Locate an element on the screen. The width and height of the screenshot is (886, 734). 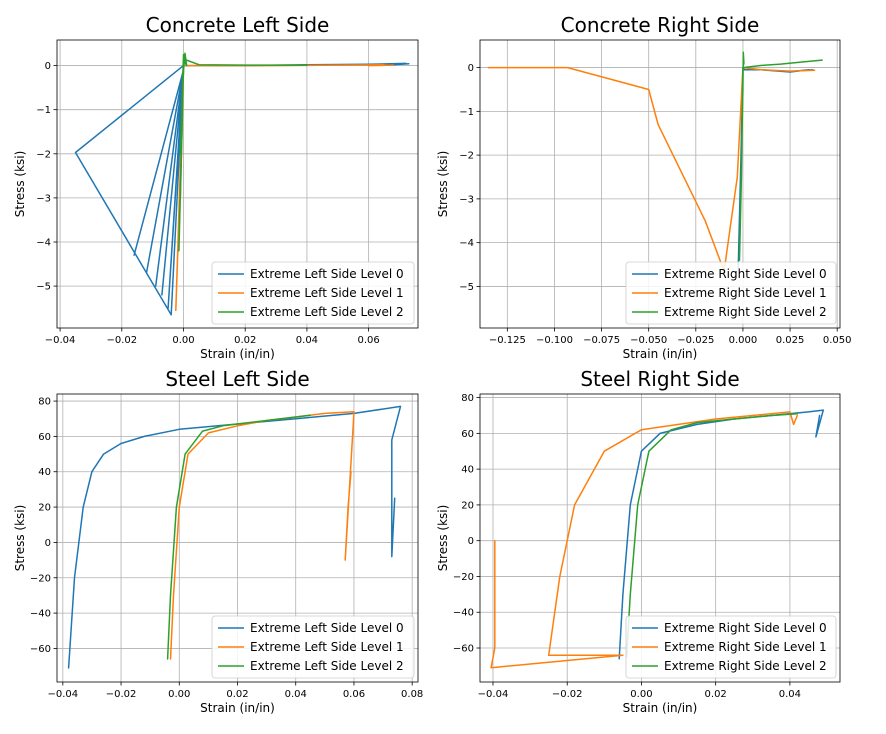
x-tick-label: 0.025 is located at coordinates (790, 340).